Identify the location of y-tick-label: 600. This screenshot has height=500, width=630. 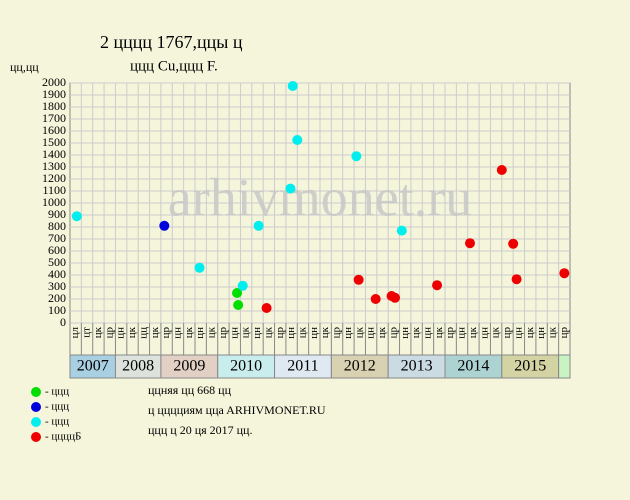
(57, 250).